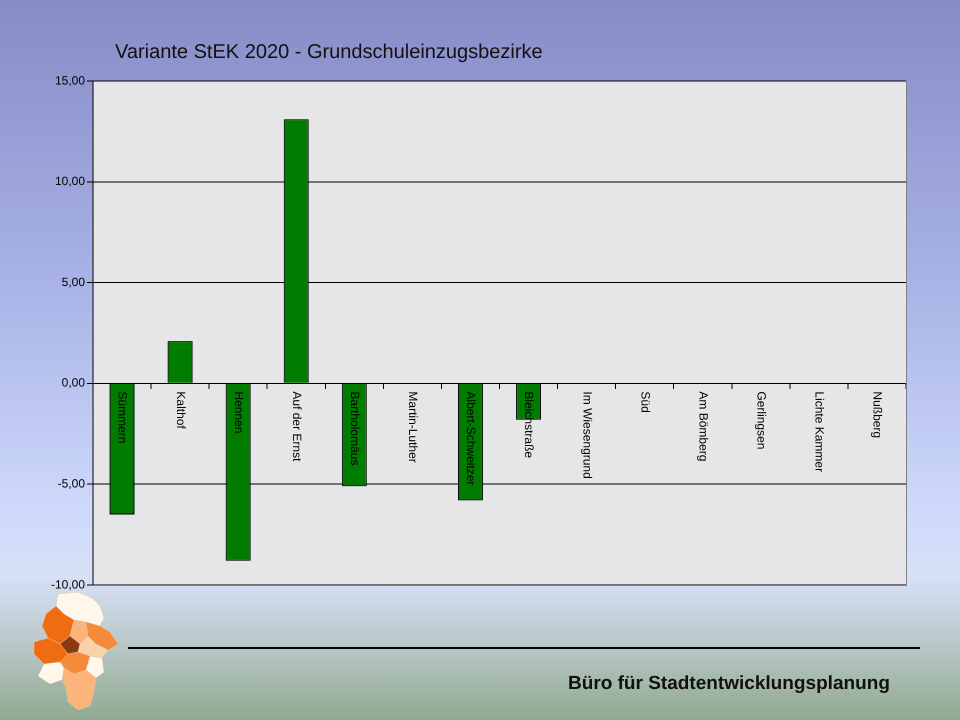 The image size is (960, 720). Describe the element at coordinates (587, 435) in the screenshot. I see `x-tick-label: Im Wiesengrund` at that location.